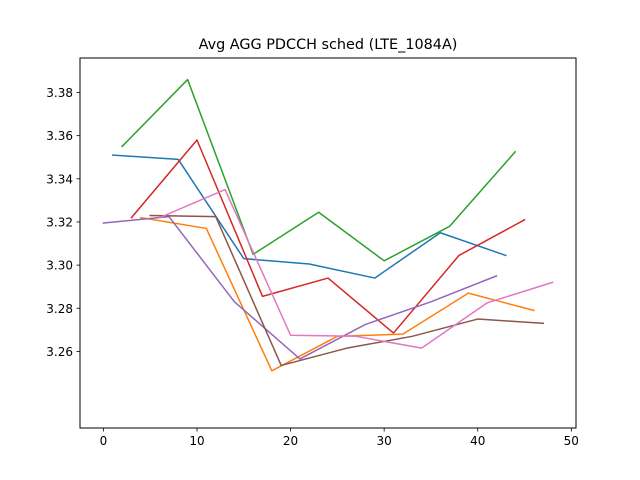 The image size is (640, 480). Describe the element at coordinates (104, 441) in the screenshot. I see `x-tick-label: 0` at that location.